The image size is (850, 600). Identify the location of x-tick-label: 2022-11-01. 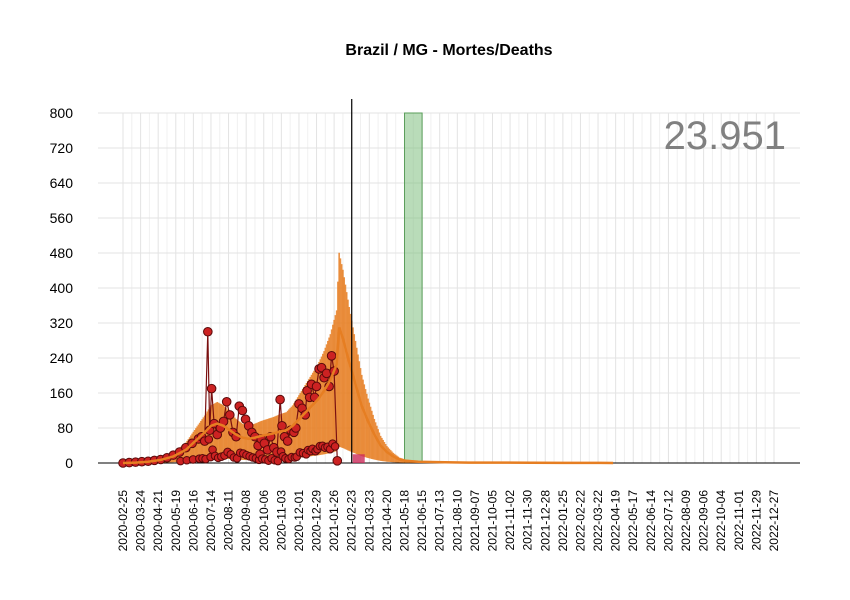
(739, 520).